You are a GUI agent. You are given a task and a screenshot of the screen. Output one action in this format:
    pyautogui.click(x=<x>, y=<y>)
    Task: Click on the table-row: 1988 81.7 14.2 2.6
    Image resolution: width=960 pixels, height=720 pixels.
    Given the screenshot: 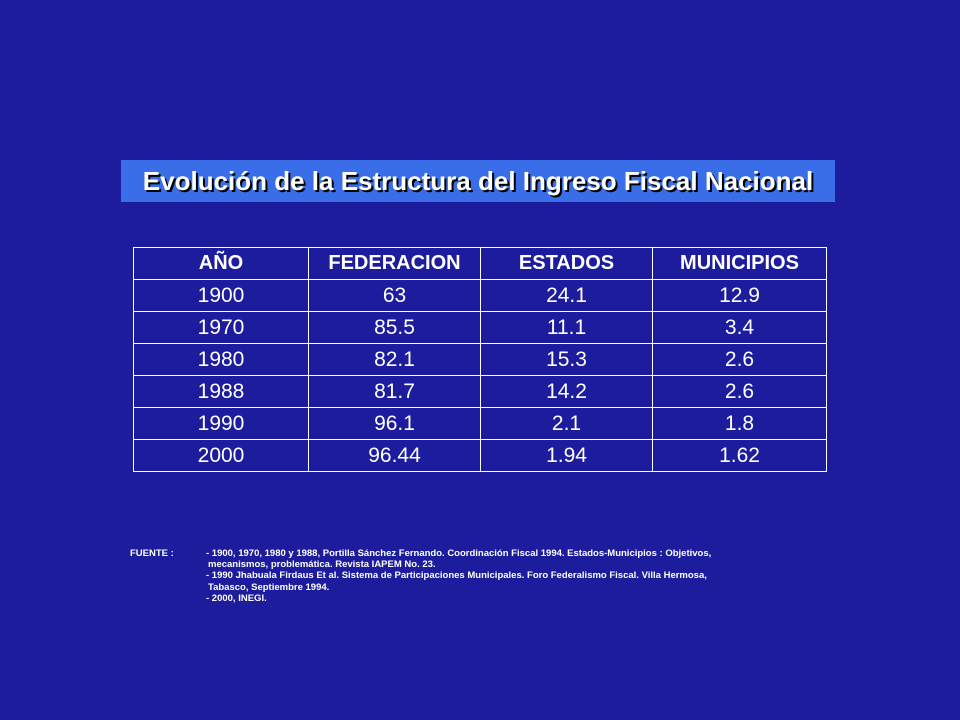 What is the action you would take?
    pyautogui.click(x=480, y=391)
    